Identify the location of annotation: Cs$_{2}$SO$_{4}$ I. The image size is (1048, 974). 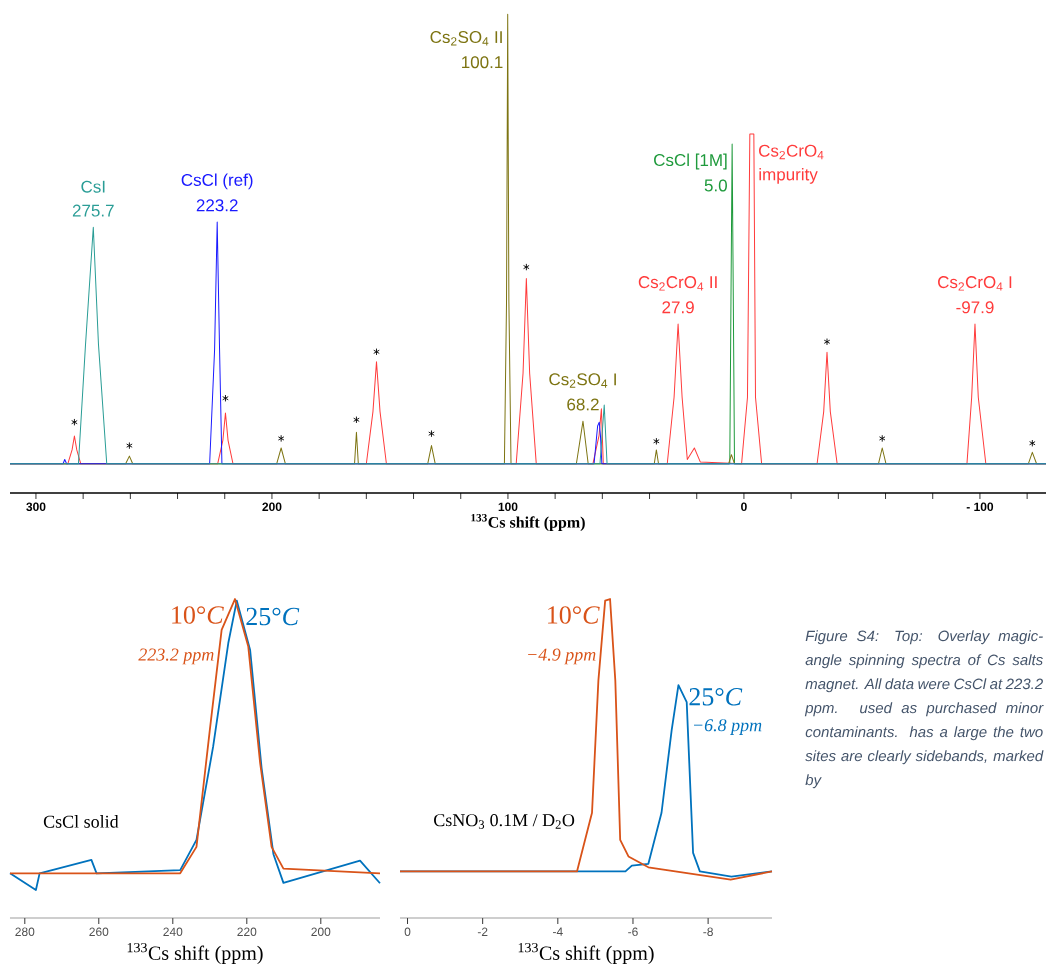
(582, 380).